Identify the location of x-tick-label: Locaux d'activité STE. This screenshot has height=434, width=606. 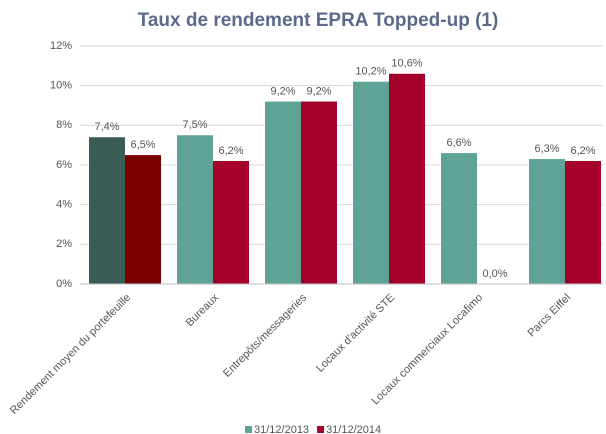
(355, 333).